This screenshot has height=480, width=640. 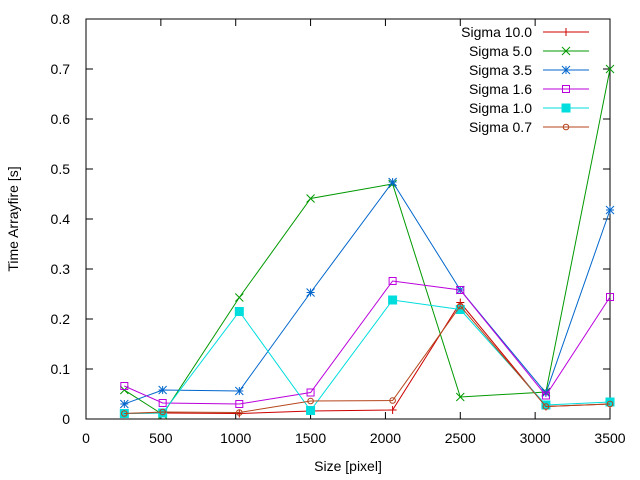 What do you see at coordinates (609, 438) in the screenshot?
I see `x-tick-label: 3500` at bounding box center [609, 438].